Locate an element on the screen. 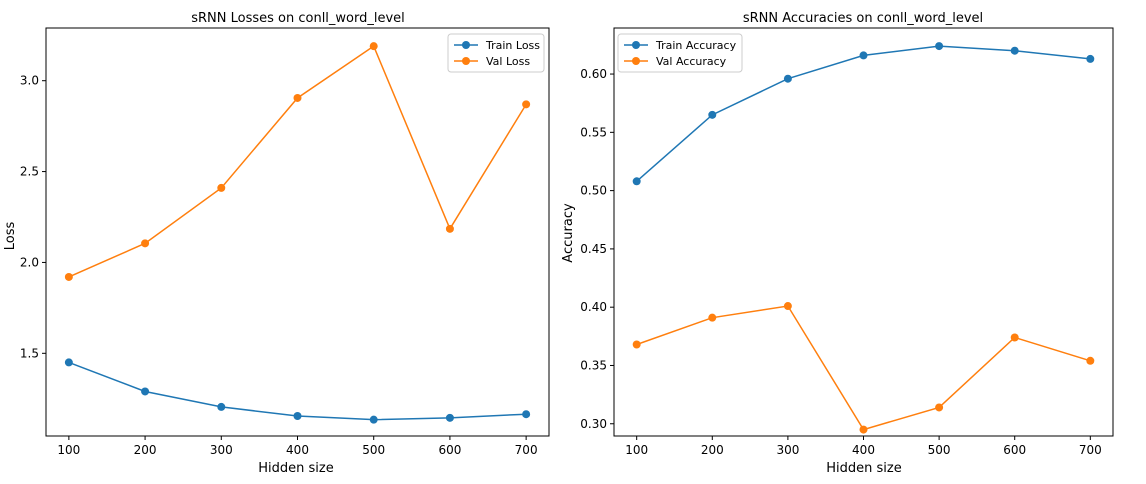 Image resolution: width=1146 pixels, height=484 pixels. accuracy-xtick-label: 700 is located at coordinates (1090, 450).